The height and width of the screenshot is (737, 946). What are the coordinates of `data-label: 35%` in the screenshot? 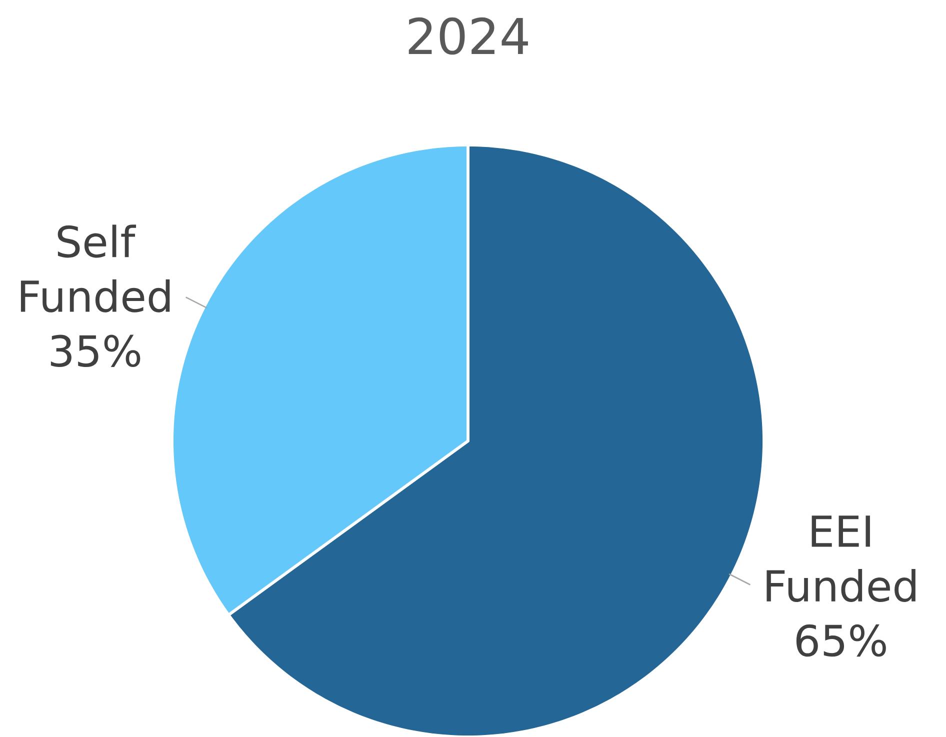 It's located at (95, 351).